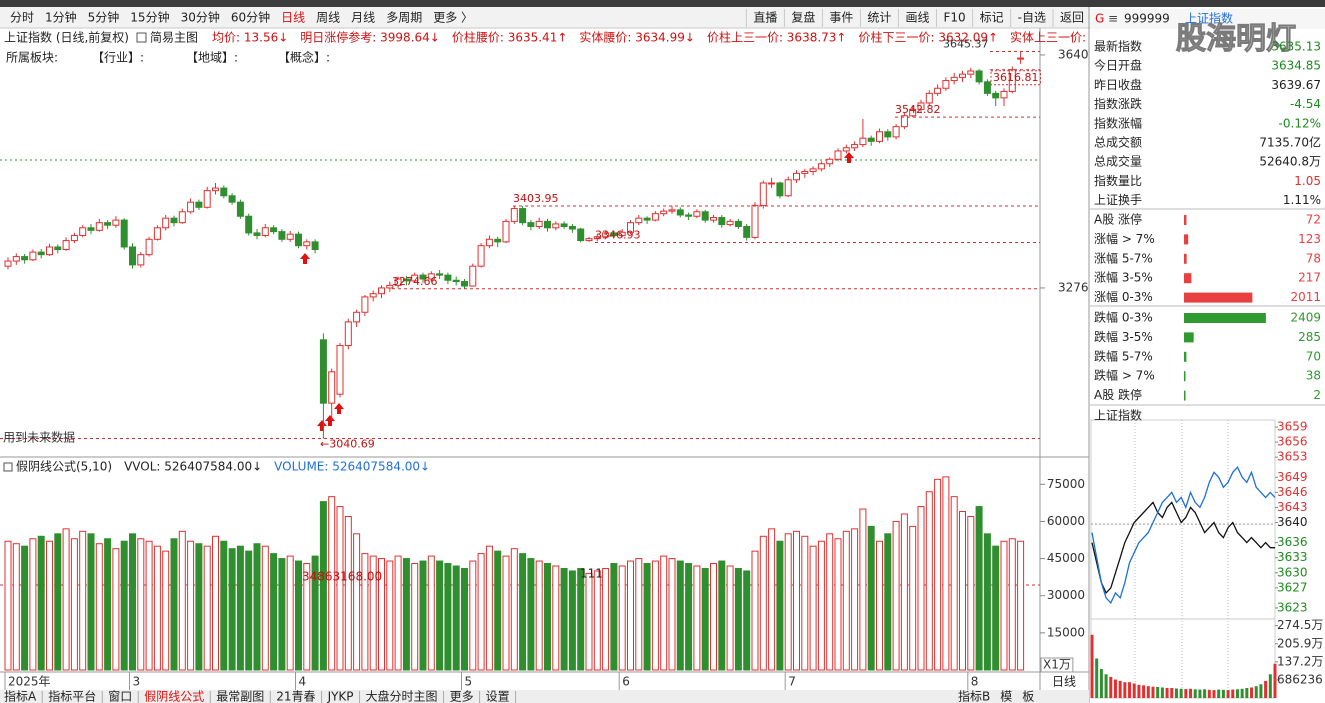  What do you see at coordinates (250, 17) in the screenshot?
I see `period-tab: 60分钟` at bounding box center [250, 17].